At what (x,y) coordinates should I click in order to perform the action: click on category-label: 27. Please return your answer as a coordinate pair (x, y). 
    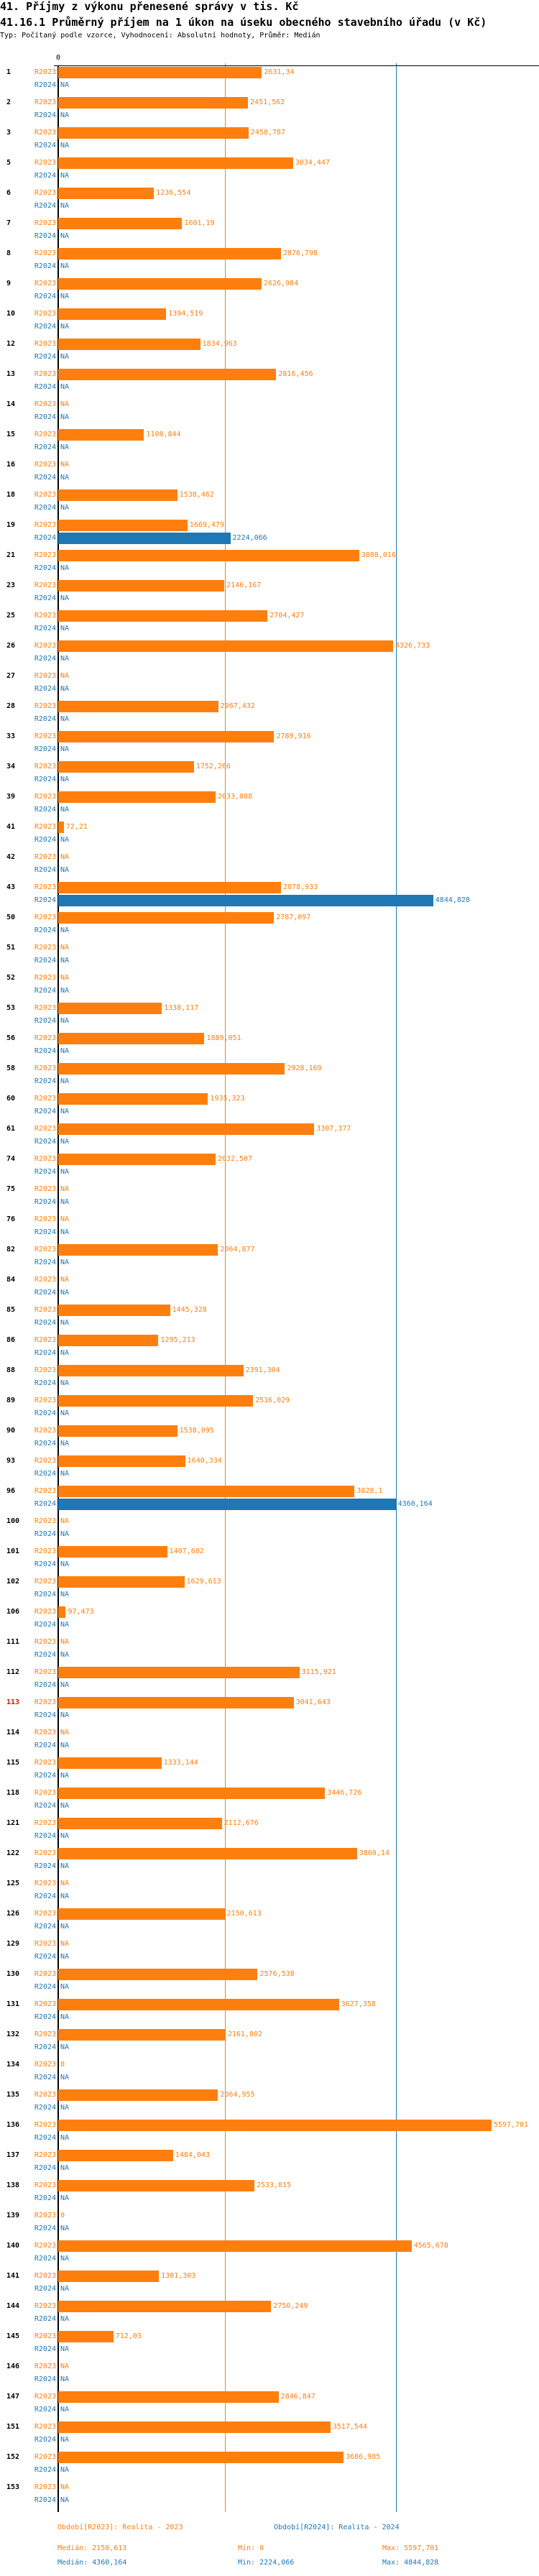
    Looking at the image, I should click on (11, 676).